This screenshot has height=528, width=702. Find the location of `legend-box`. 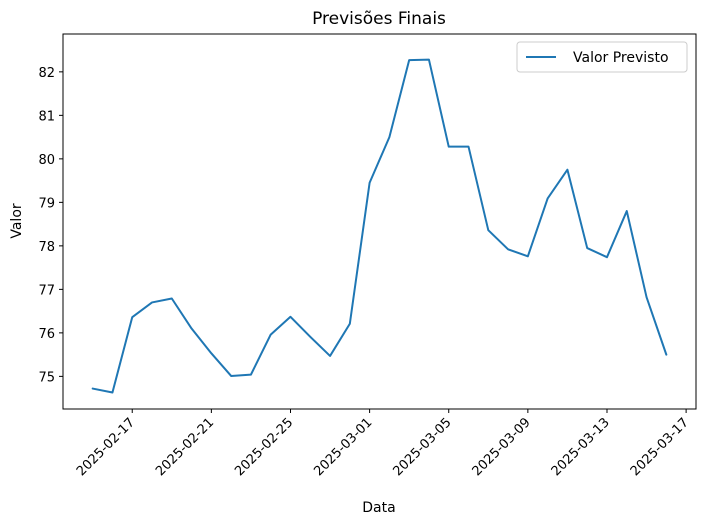

legend-box is located at coordinates (602, 57).